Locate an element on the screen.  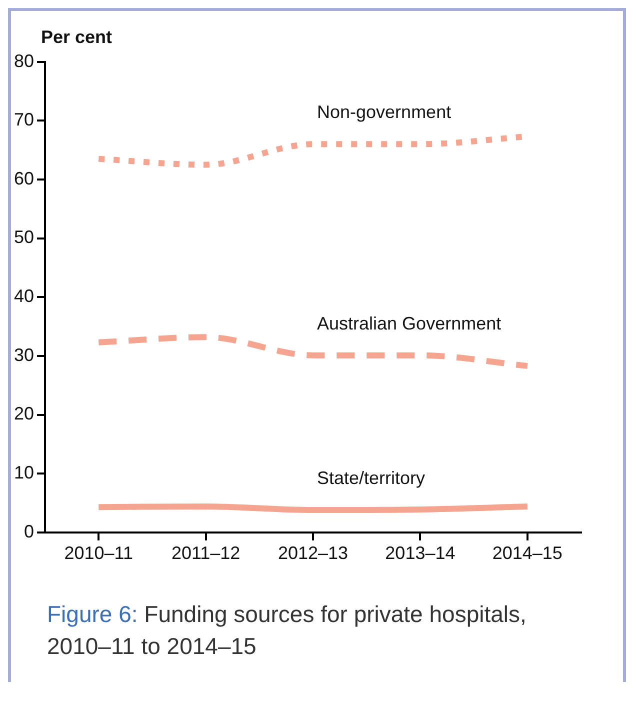
y-tick-label: 50 is located at coordinates (24, 237).